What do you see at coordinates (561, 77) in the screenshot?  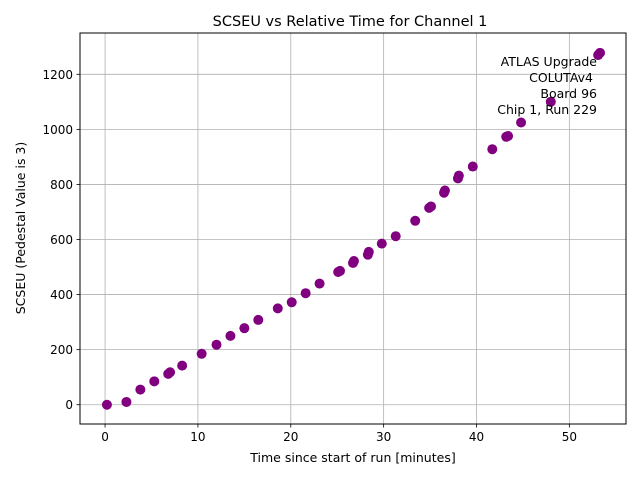 I see `annotation-line: COLUTAv4` at bounding box center [561, 77].